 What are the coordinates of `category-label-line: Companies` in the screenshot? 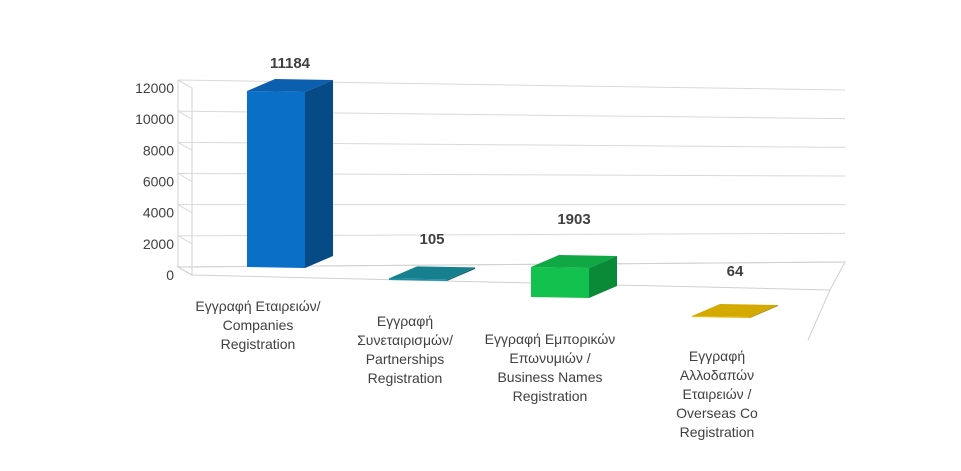 It's located at (258, 325).